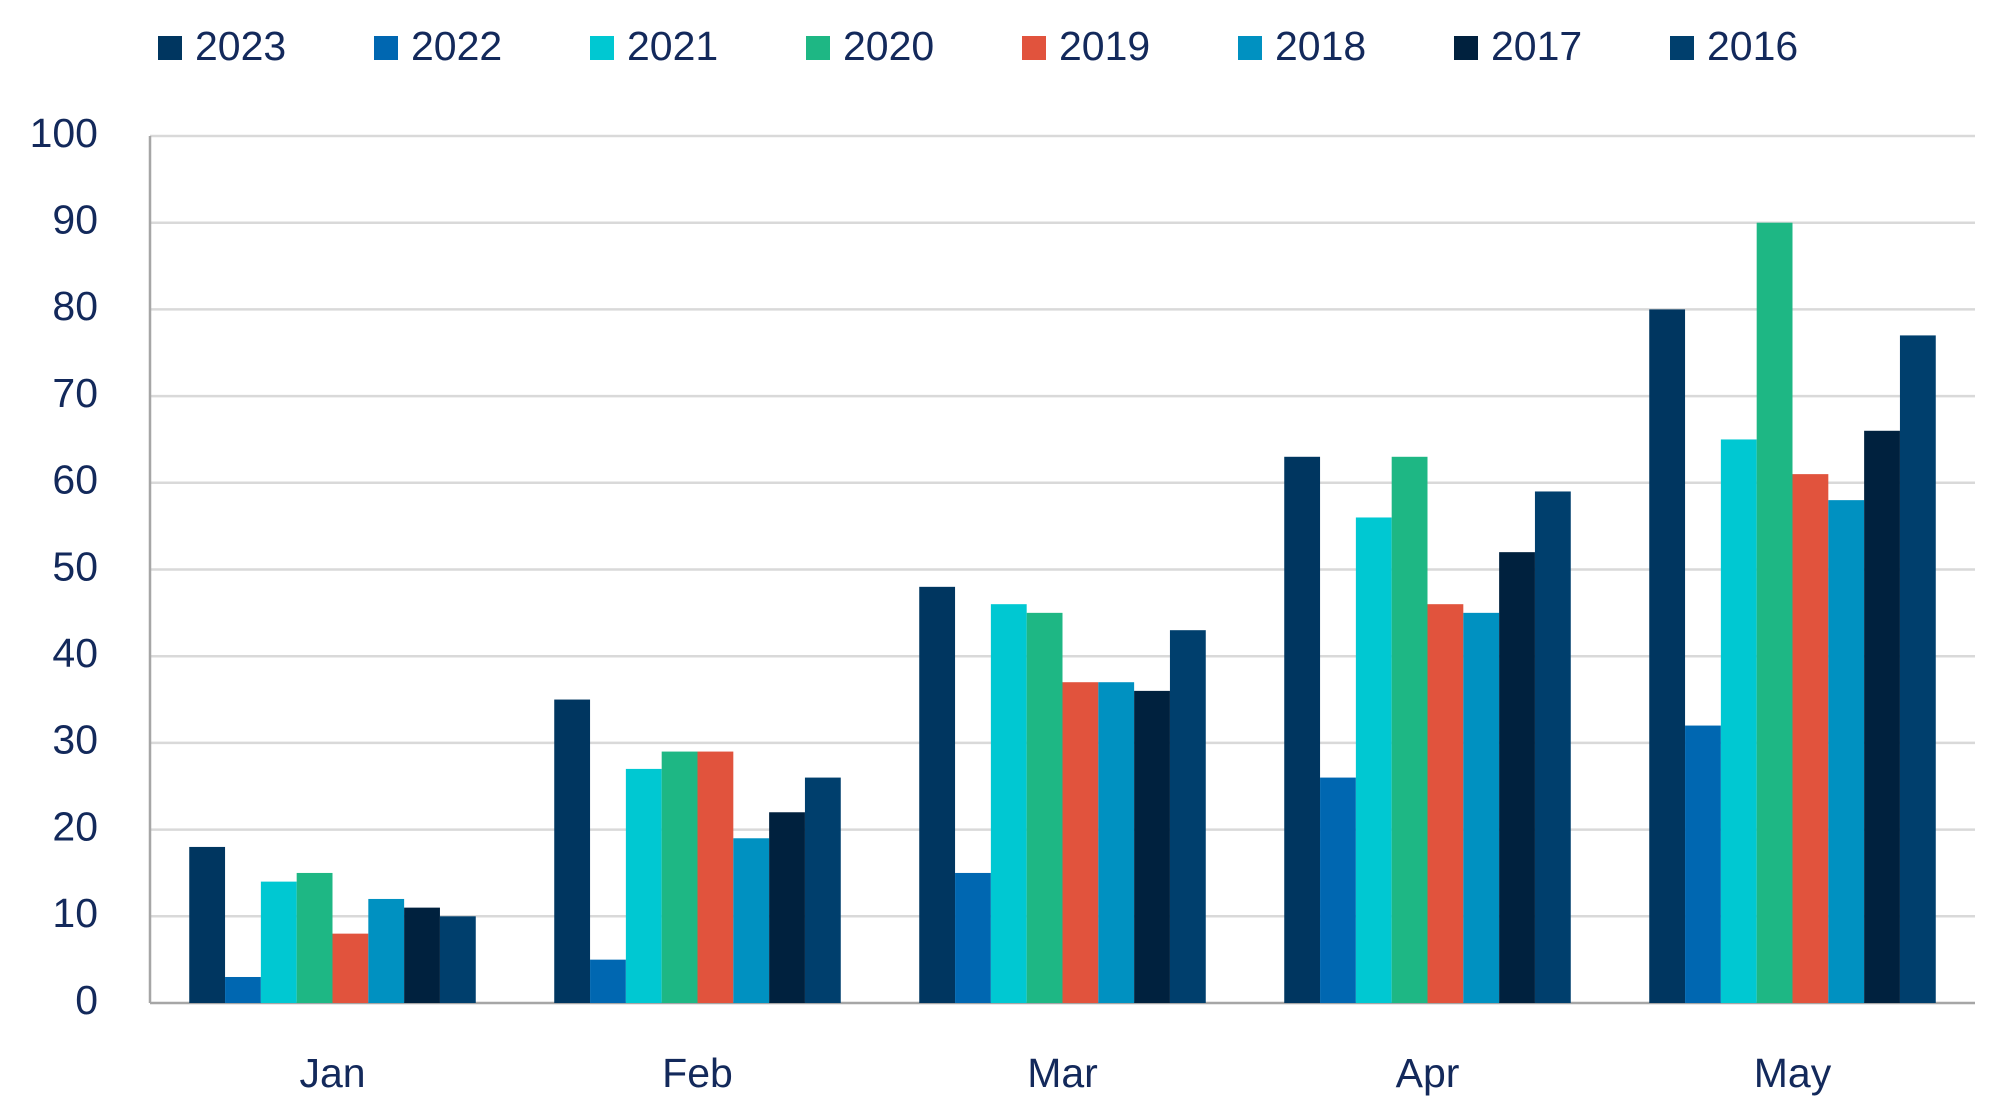 This screenshot has width=2000, height=1115. Describe the element at coordinates (75, 740) in the screenshot. I see `y-tick-label: 30` at that location.